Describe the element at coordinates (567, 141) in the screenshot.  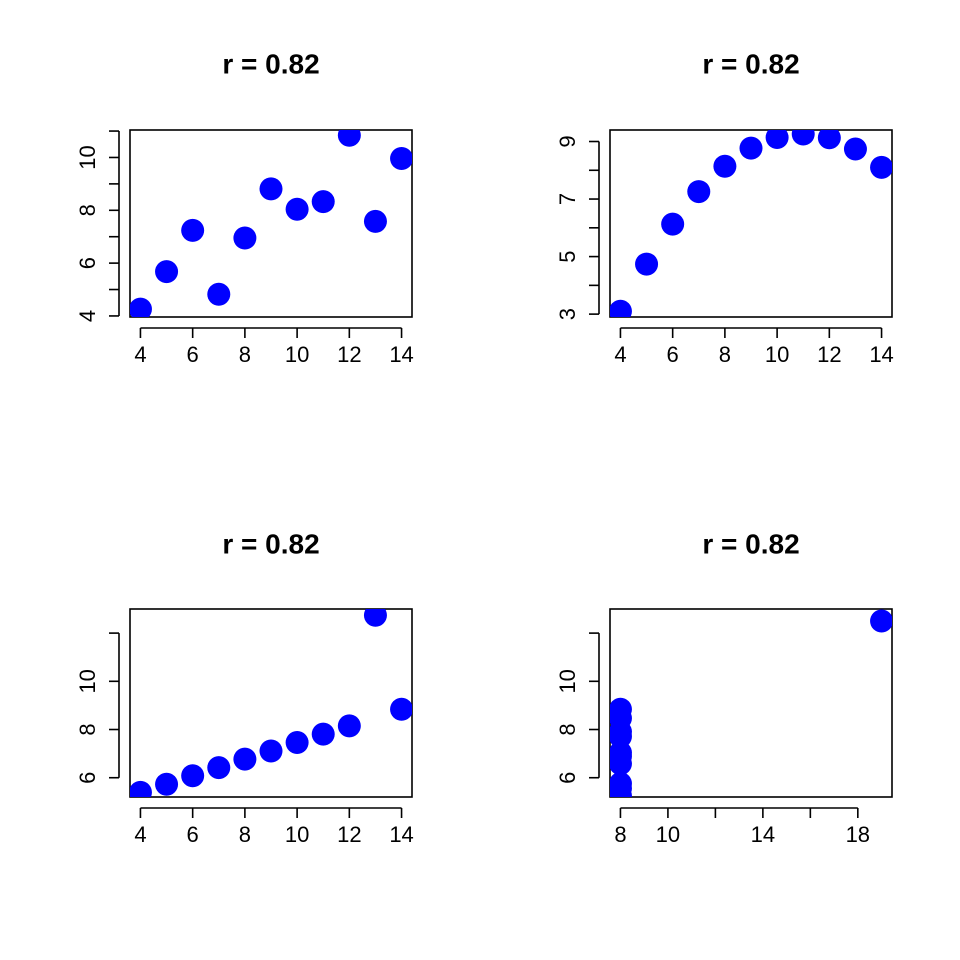
I see `y-tick-label: 9` at that location.